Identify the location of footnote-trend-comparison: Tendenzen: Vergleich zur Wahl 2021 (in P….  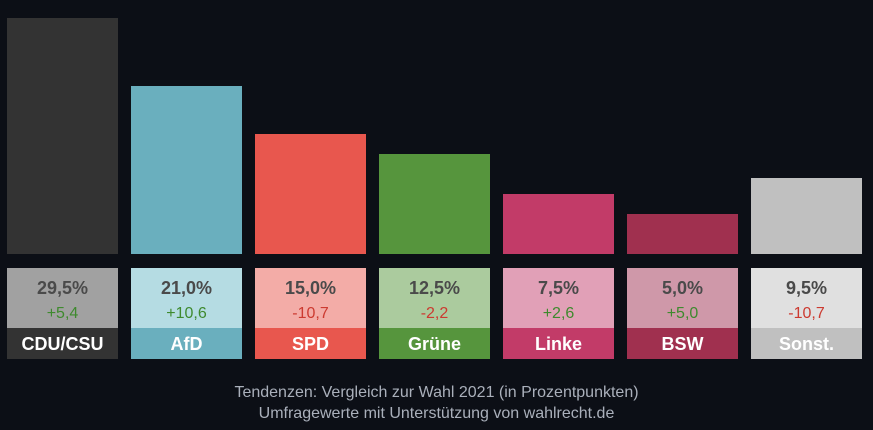
(436, 392).